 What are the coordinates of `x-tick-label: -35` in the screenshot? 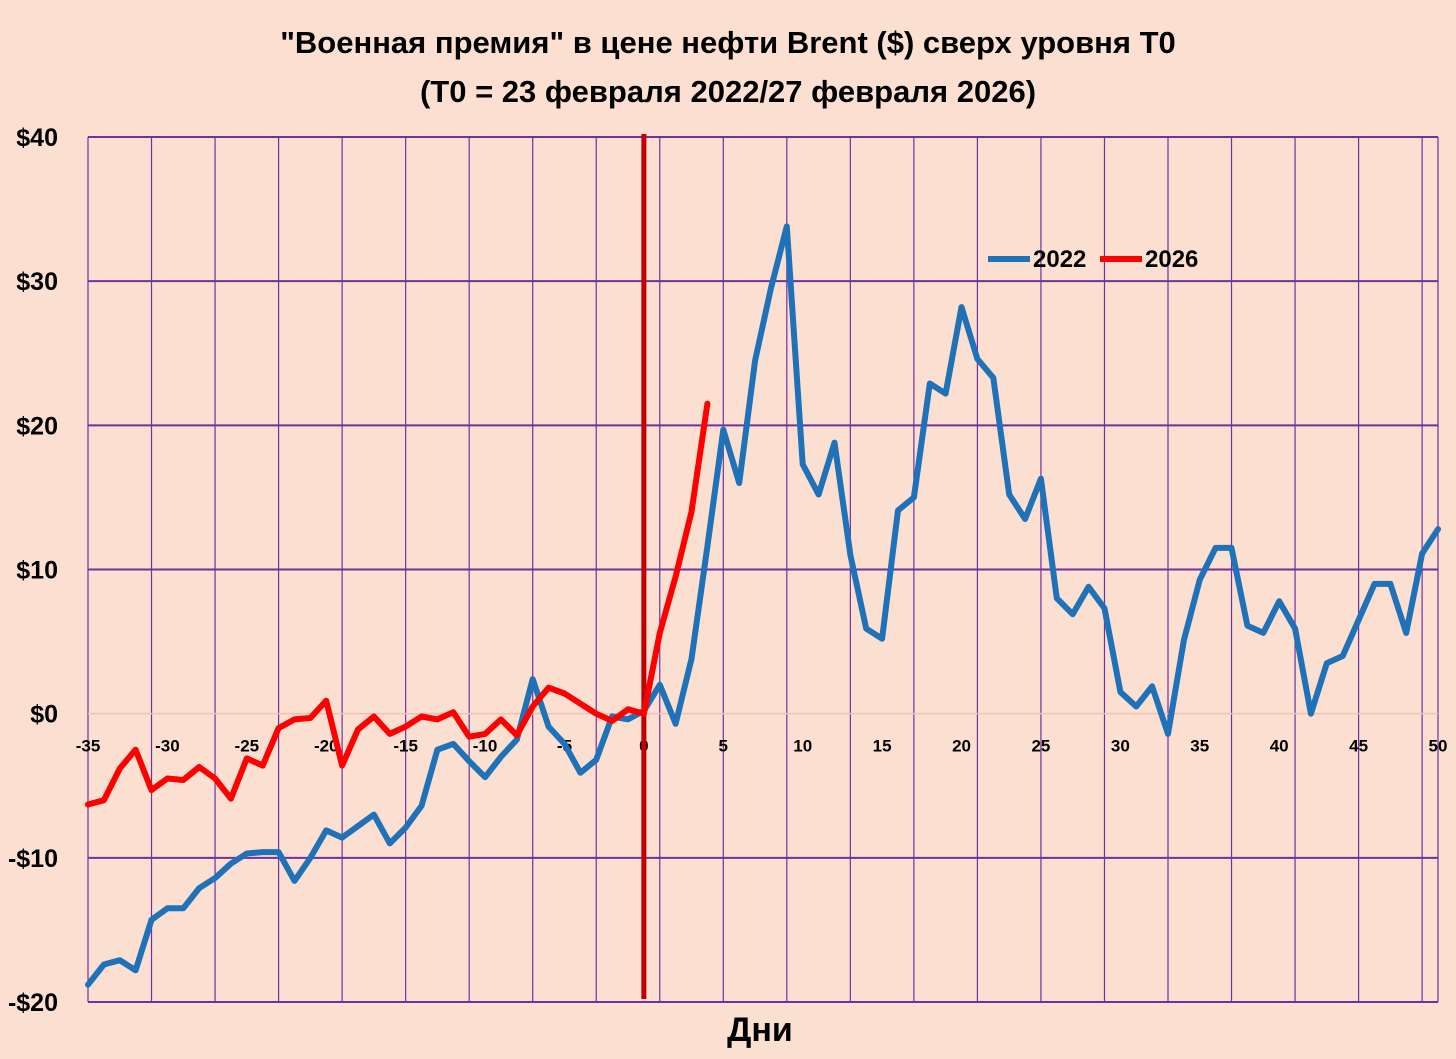 It's located at (88, 746).